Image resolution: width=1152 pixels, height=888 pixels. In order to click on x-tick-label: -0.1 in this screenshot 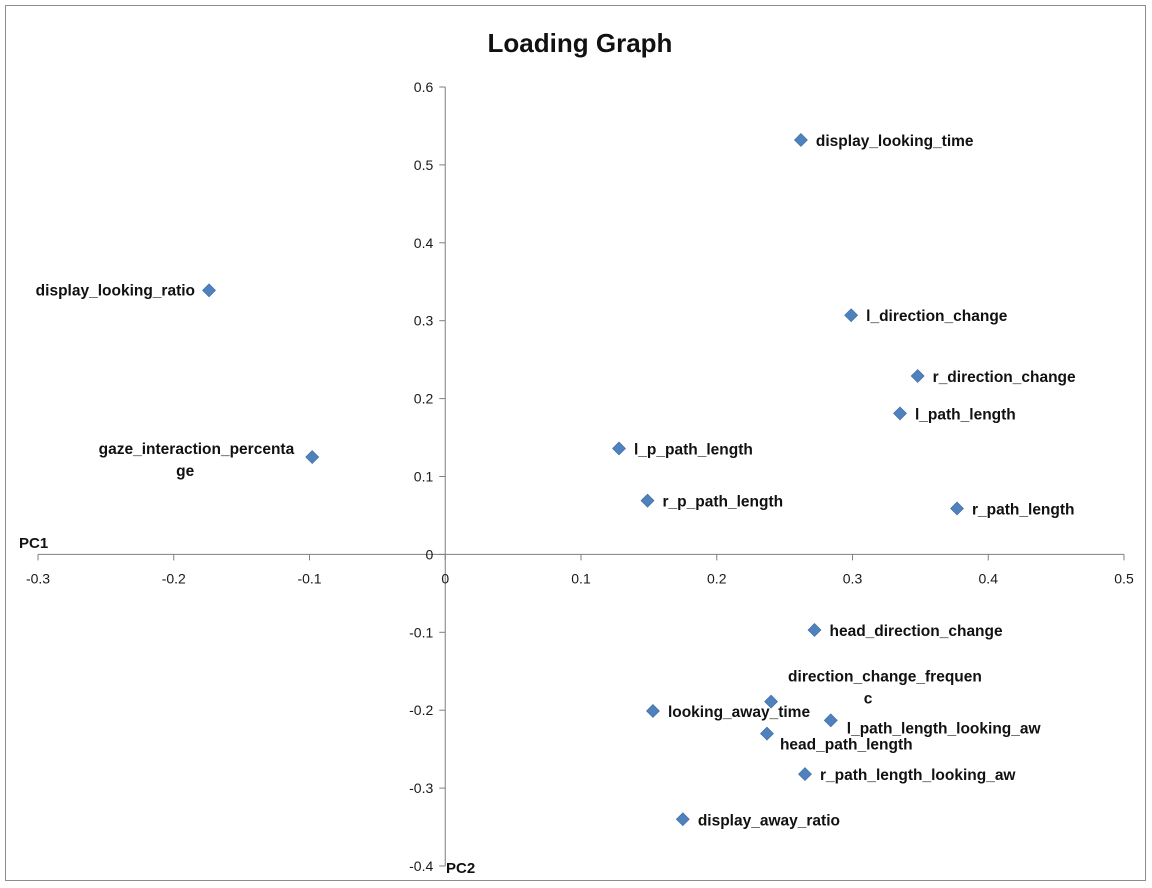, I will do `click(309, 578)`.